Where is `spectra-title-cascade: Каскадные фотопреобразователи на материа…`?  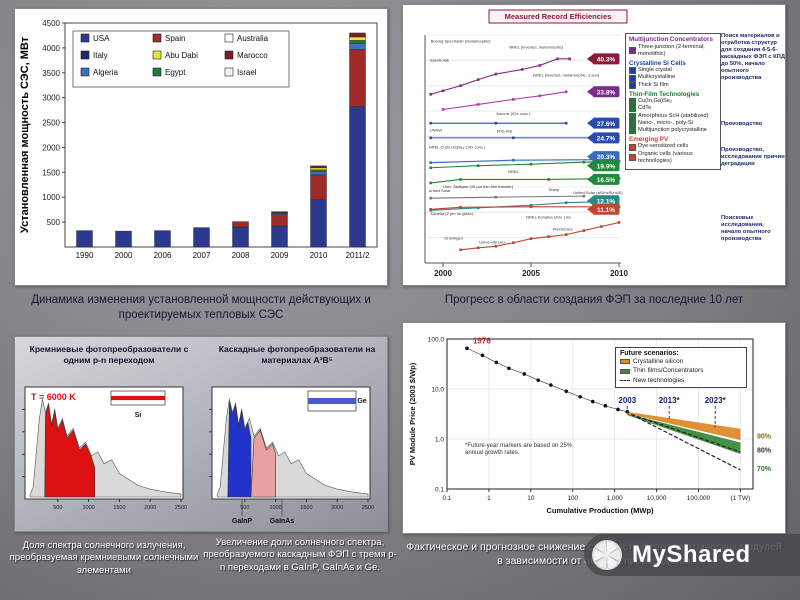
spectra-title-cascade: Каскадные фотопреобразователи на материа… is located at coordinates (297, 354).